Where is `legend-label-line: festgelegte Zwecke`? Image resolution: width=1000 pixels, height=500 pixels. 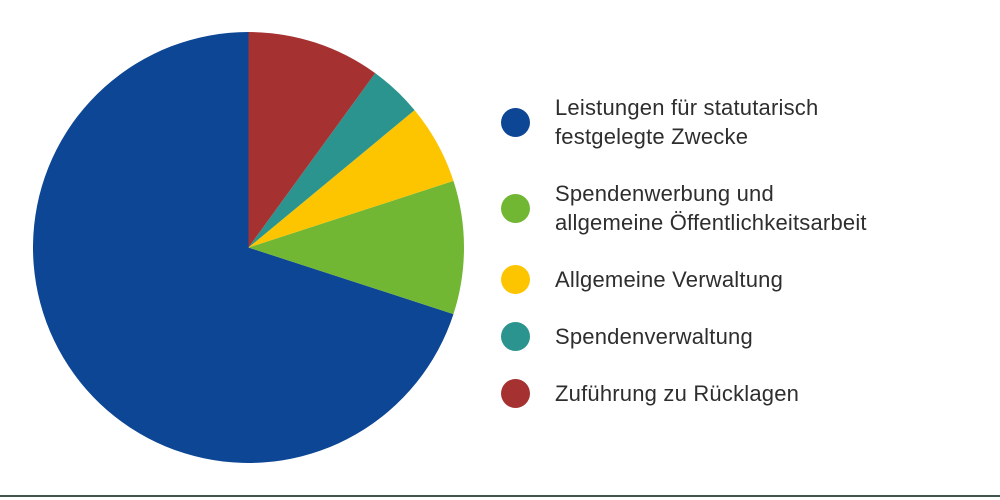
legend-label-line: festgelegte Zwecke is located at coordinates (652, 136).